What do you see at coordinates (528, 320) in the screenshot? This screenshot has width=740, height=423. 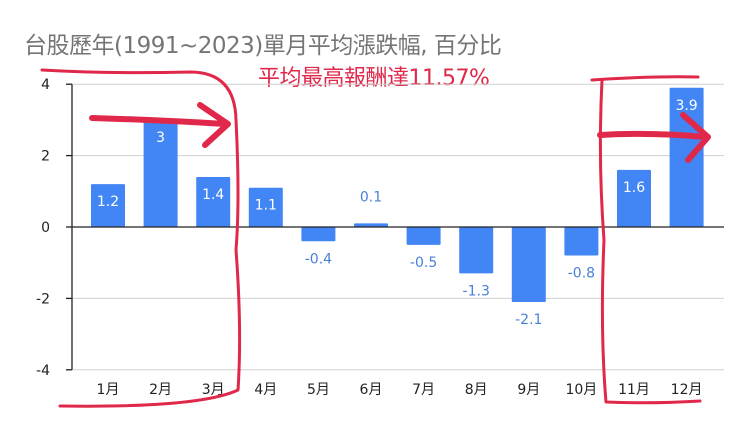 I see `data-label: -2.1` at bounding box center [528, 320].